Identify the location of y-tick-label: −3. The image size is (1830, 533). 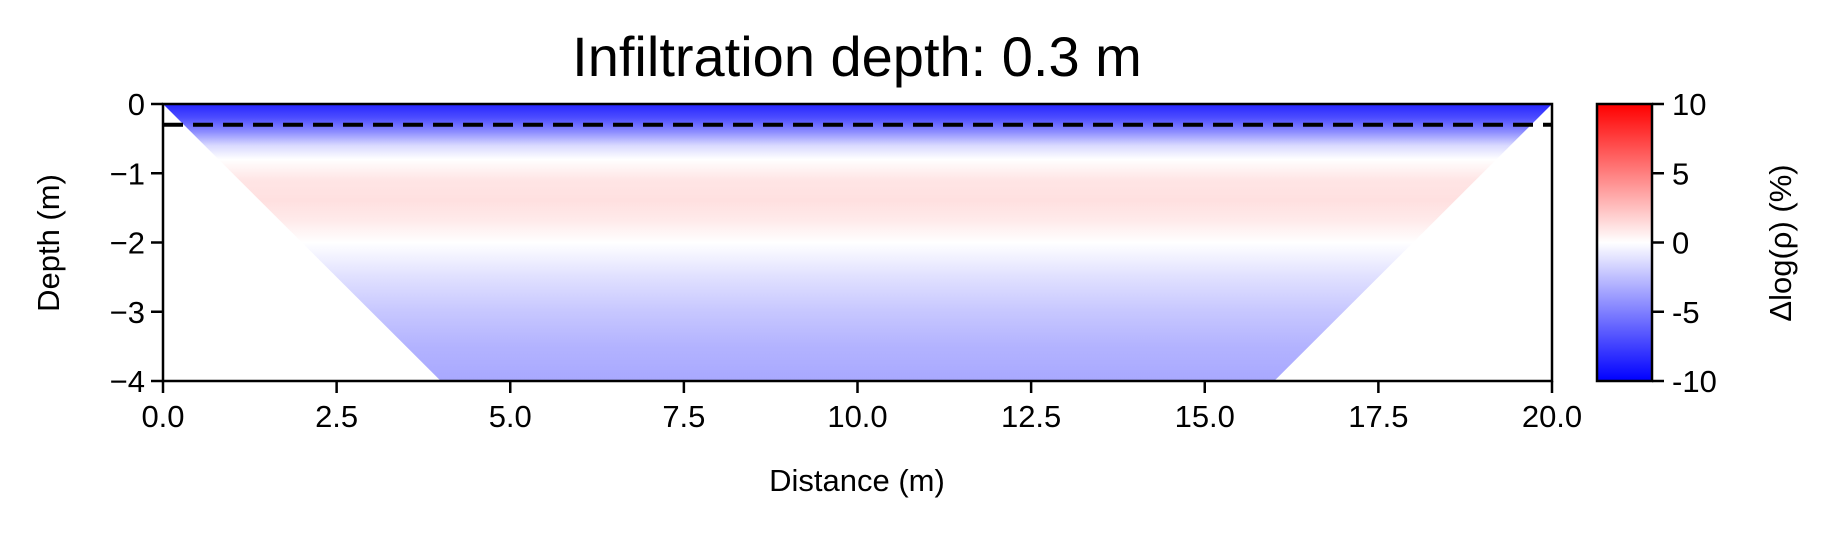
(127, 312).